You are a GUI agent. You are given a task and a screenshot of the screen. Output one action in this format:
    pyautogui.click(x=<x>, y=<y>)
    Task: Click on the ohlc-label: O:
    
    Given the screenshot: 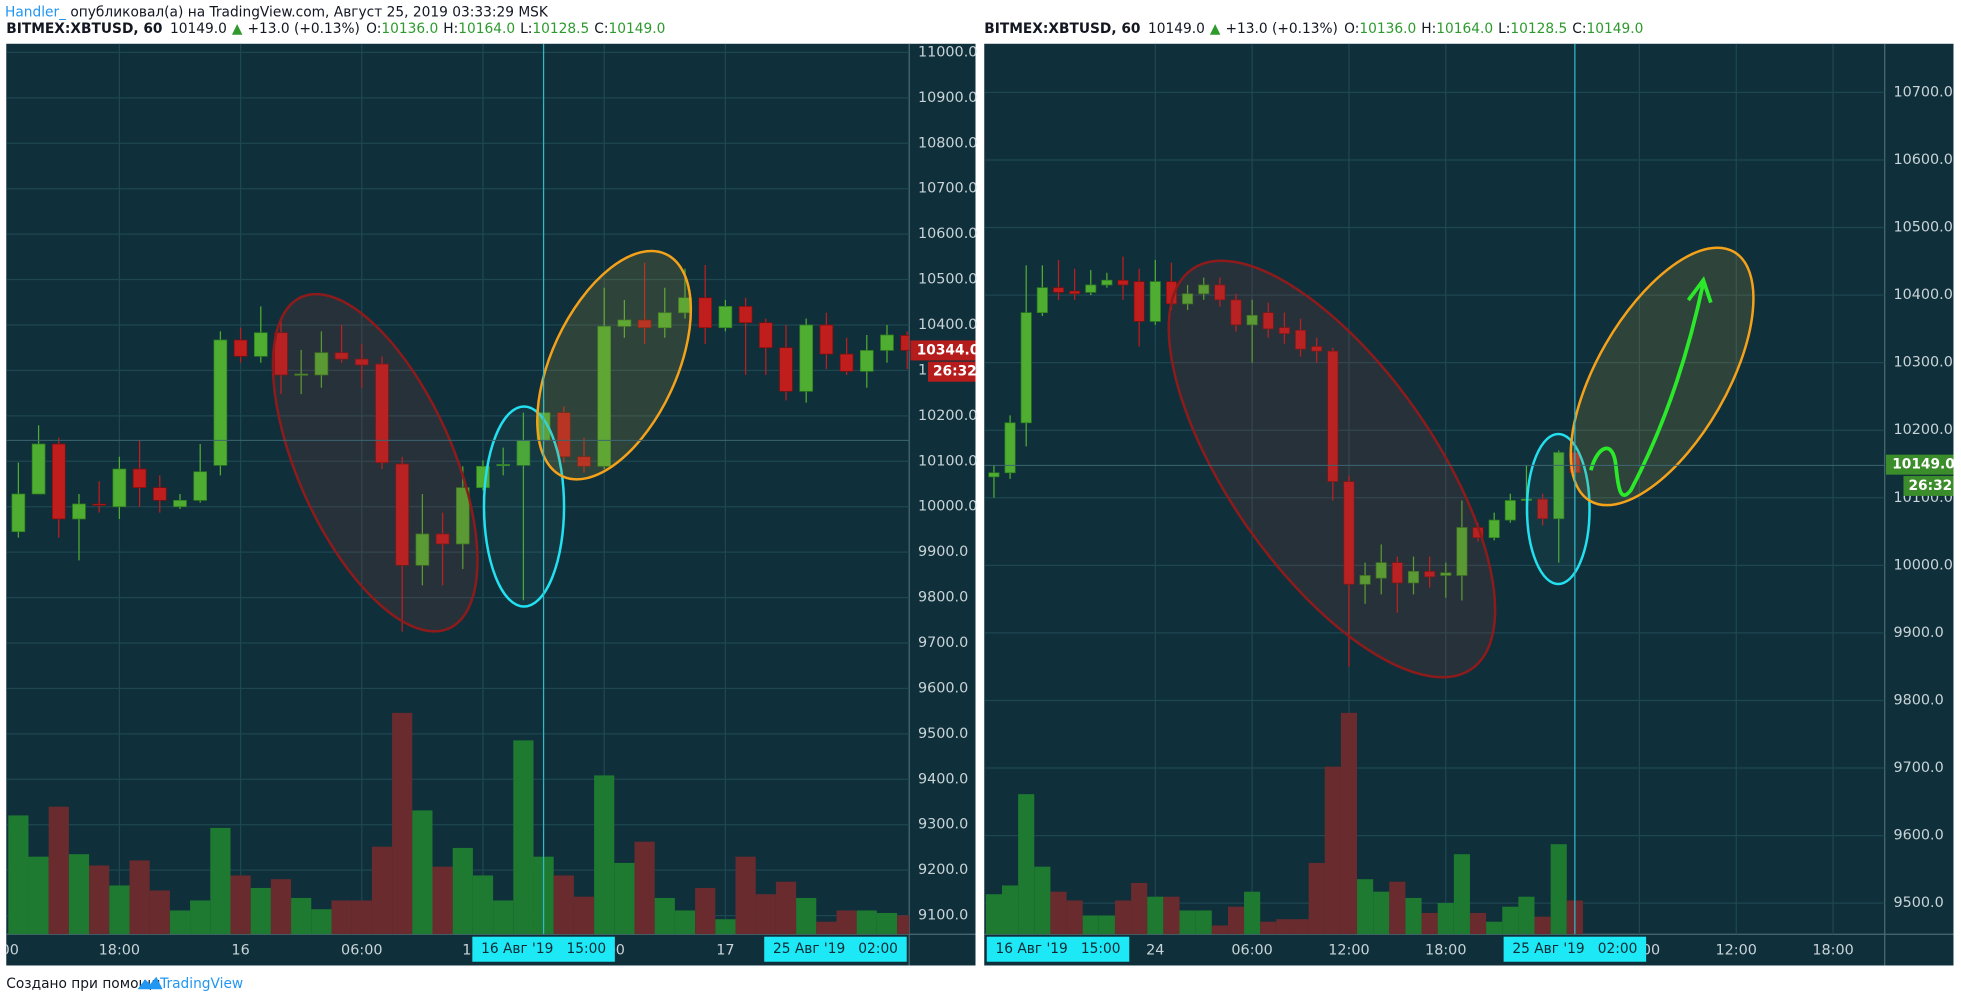 What is the action you would take?
    pyautogui.click(x=373, y=29)
    